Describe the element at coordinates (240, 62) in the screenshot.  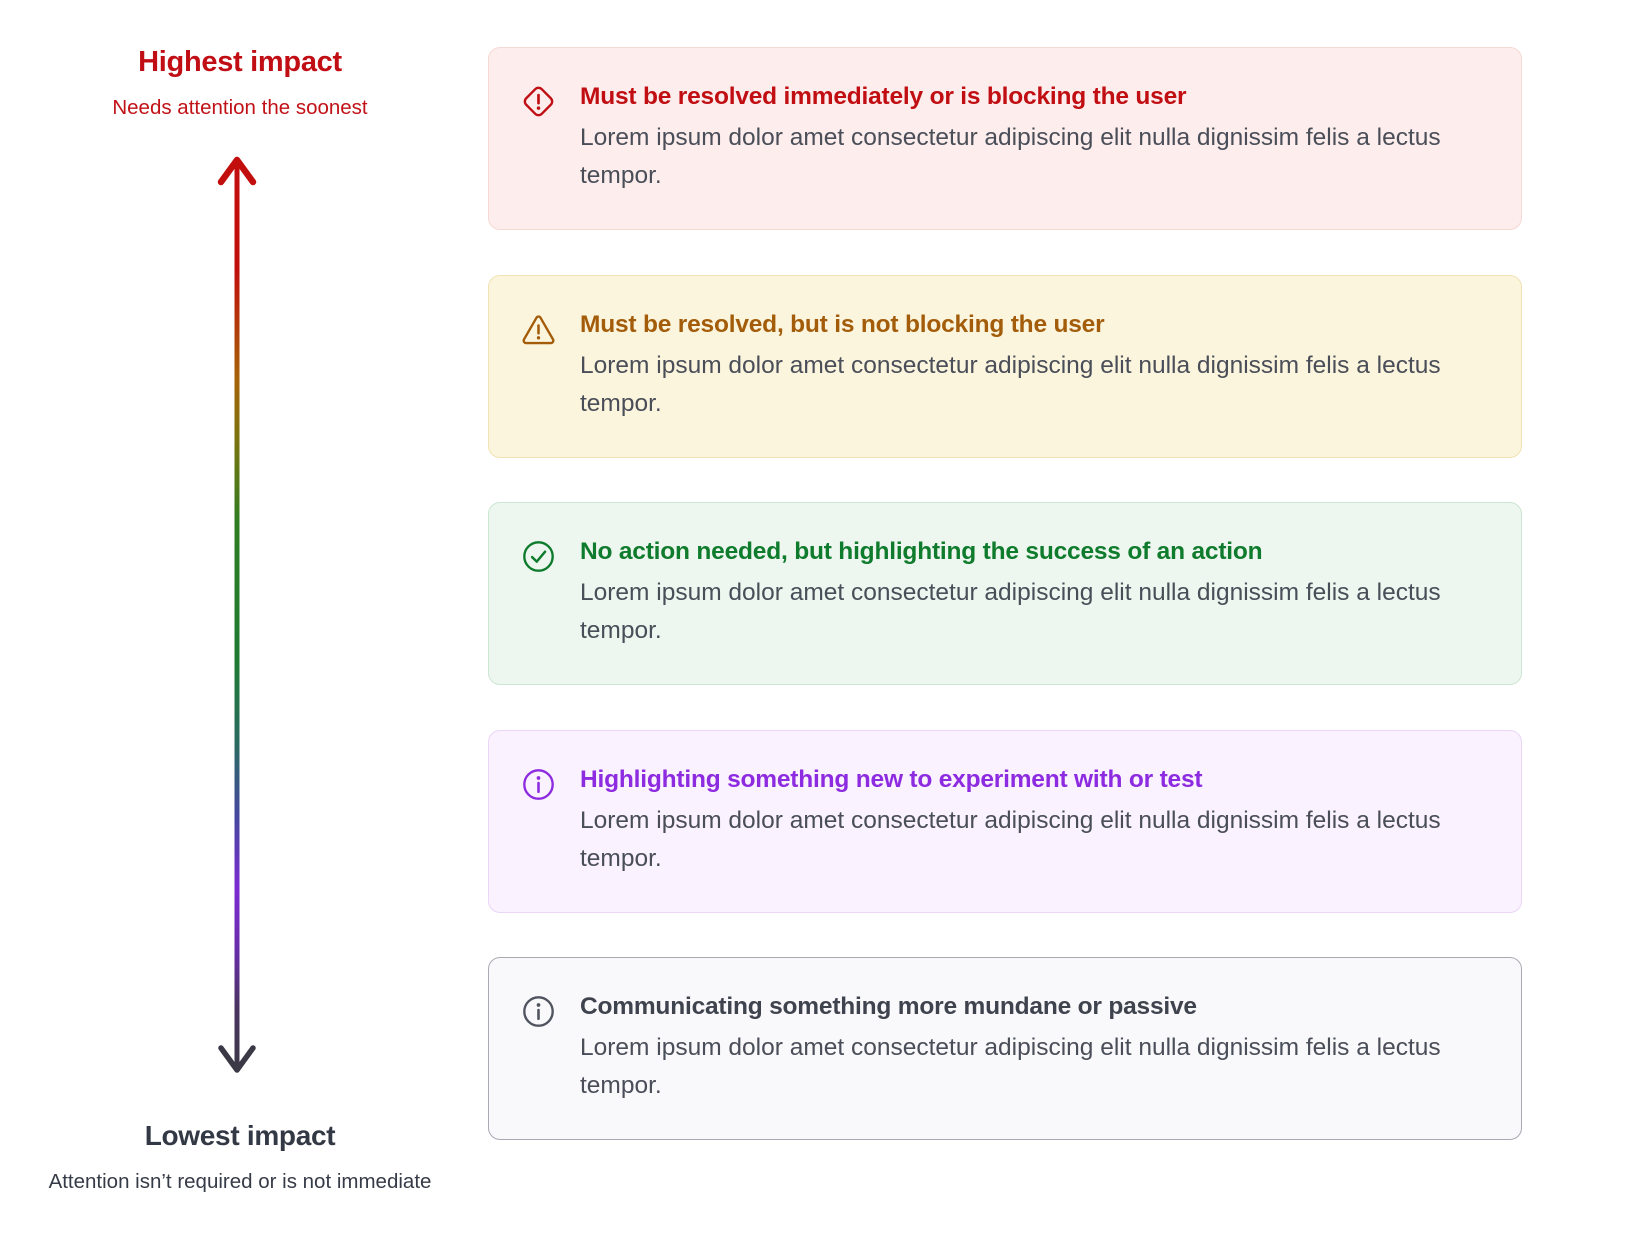
I see `highest-impact-title: Highest impact` at that location.